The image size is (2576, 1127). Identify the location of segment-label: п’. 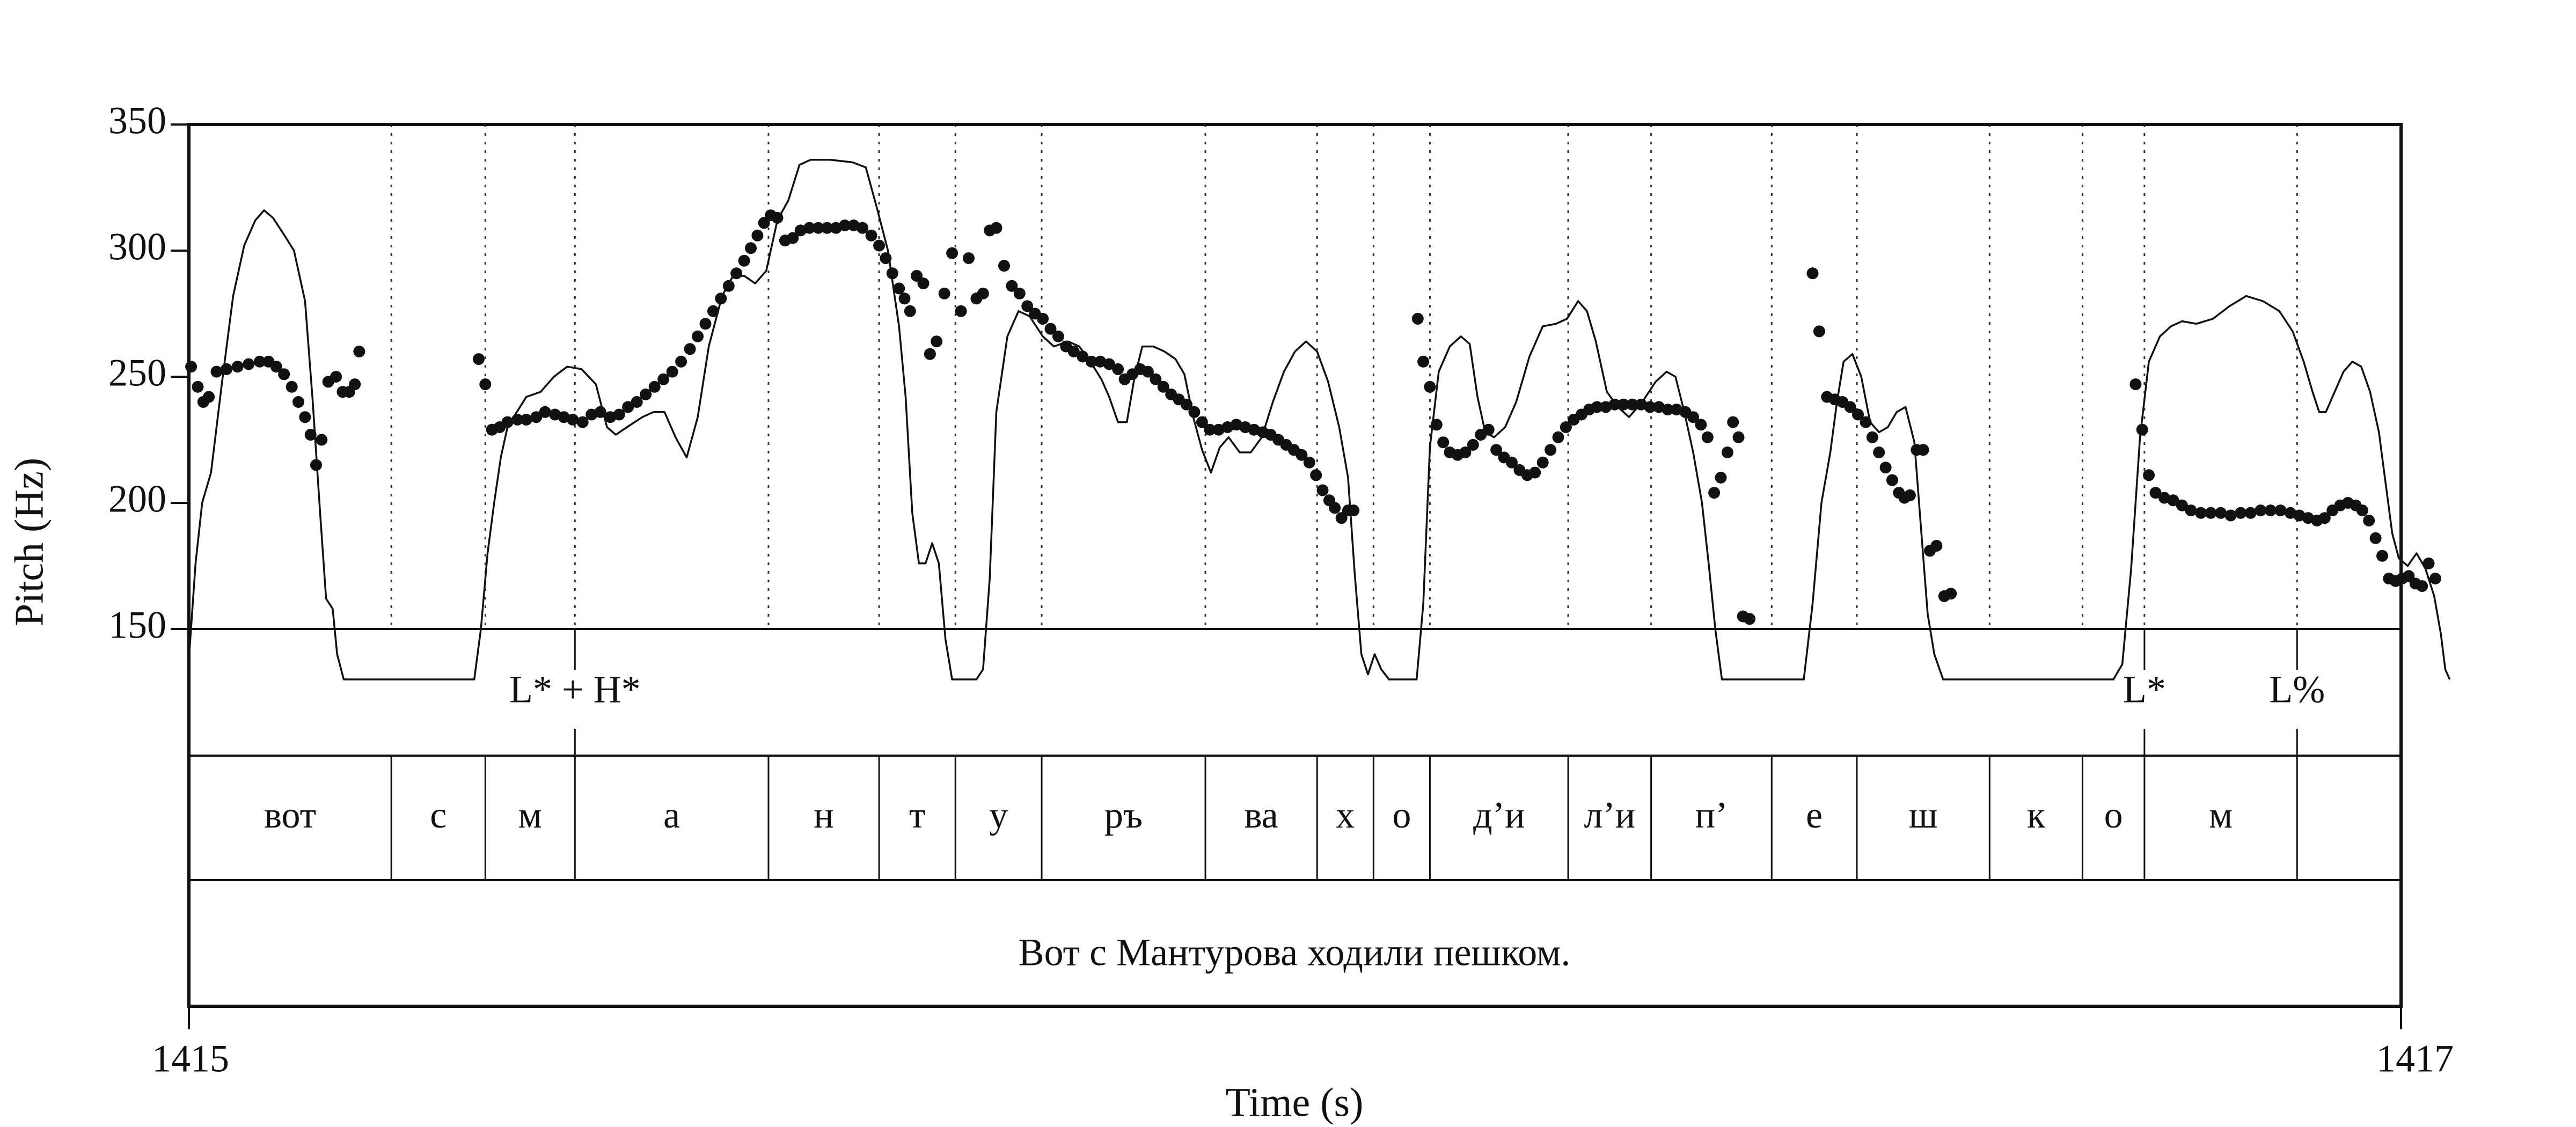
(1711, 815).